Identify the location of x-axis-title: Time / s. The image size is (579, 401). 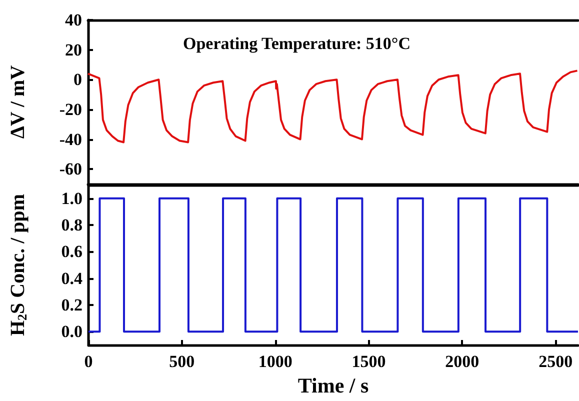
(333, 386).